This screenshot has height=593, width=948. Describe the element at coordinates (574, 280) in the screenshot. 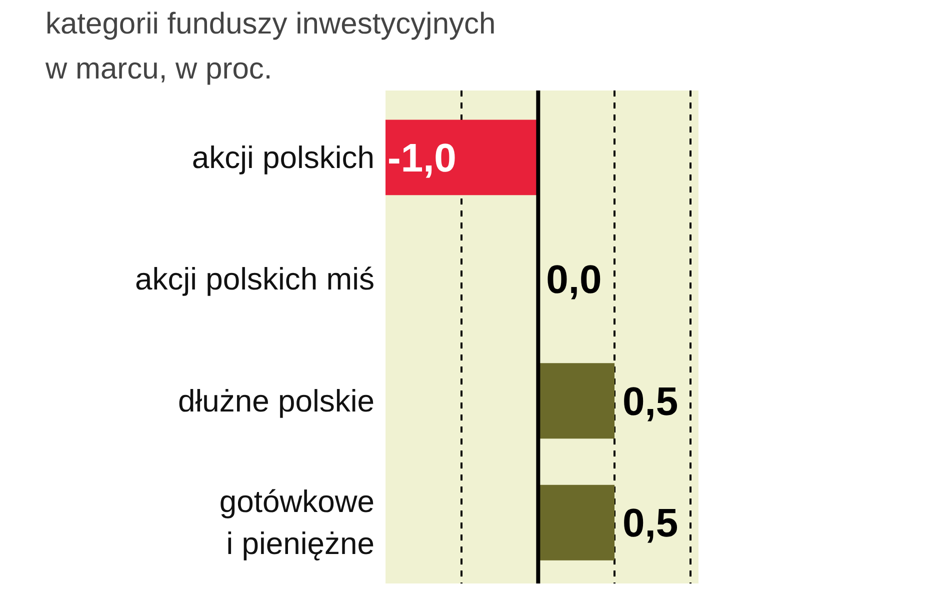

I see `data-label: 0,0` at that location.